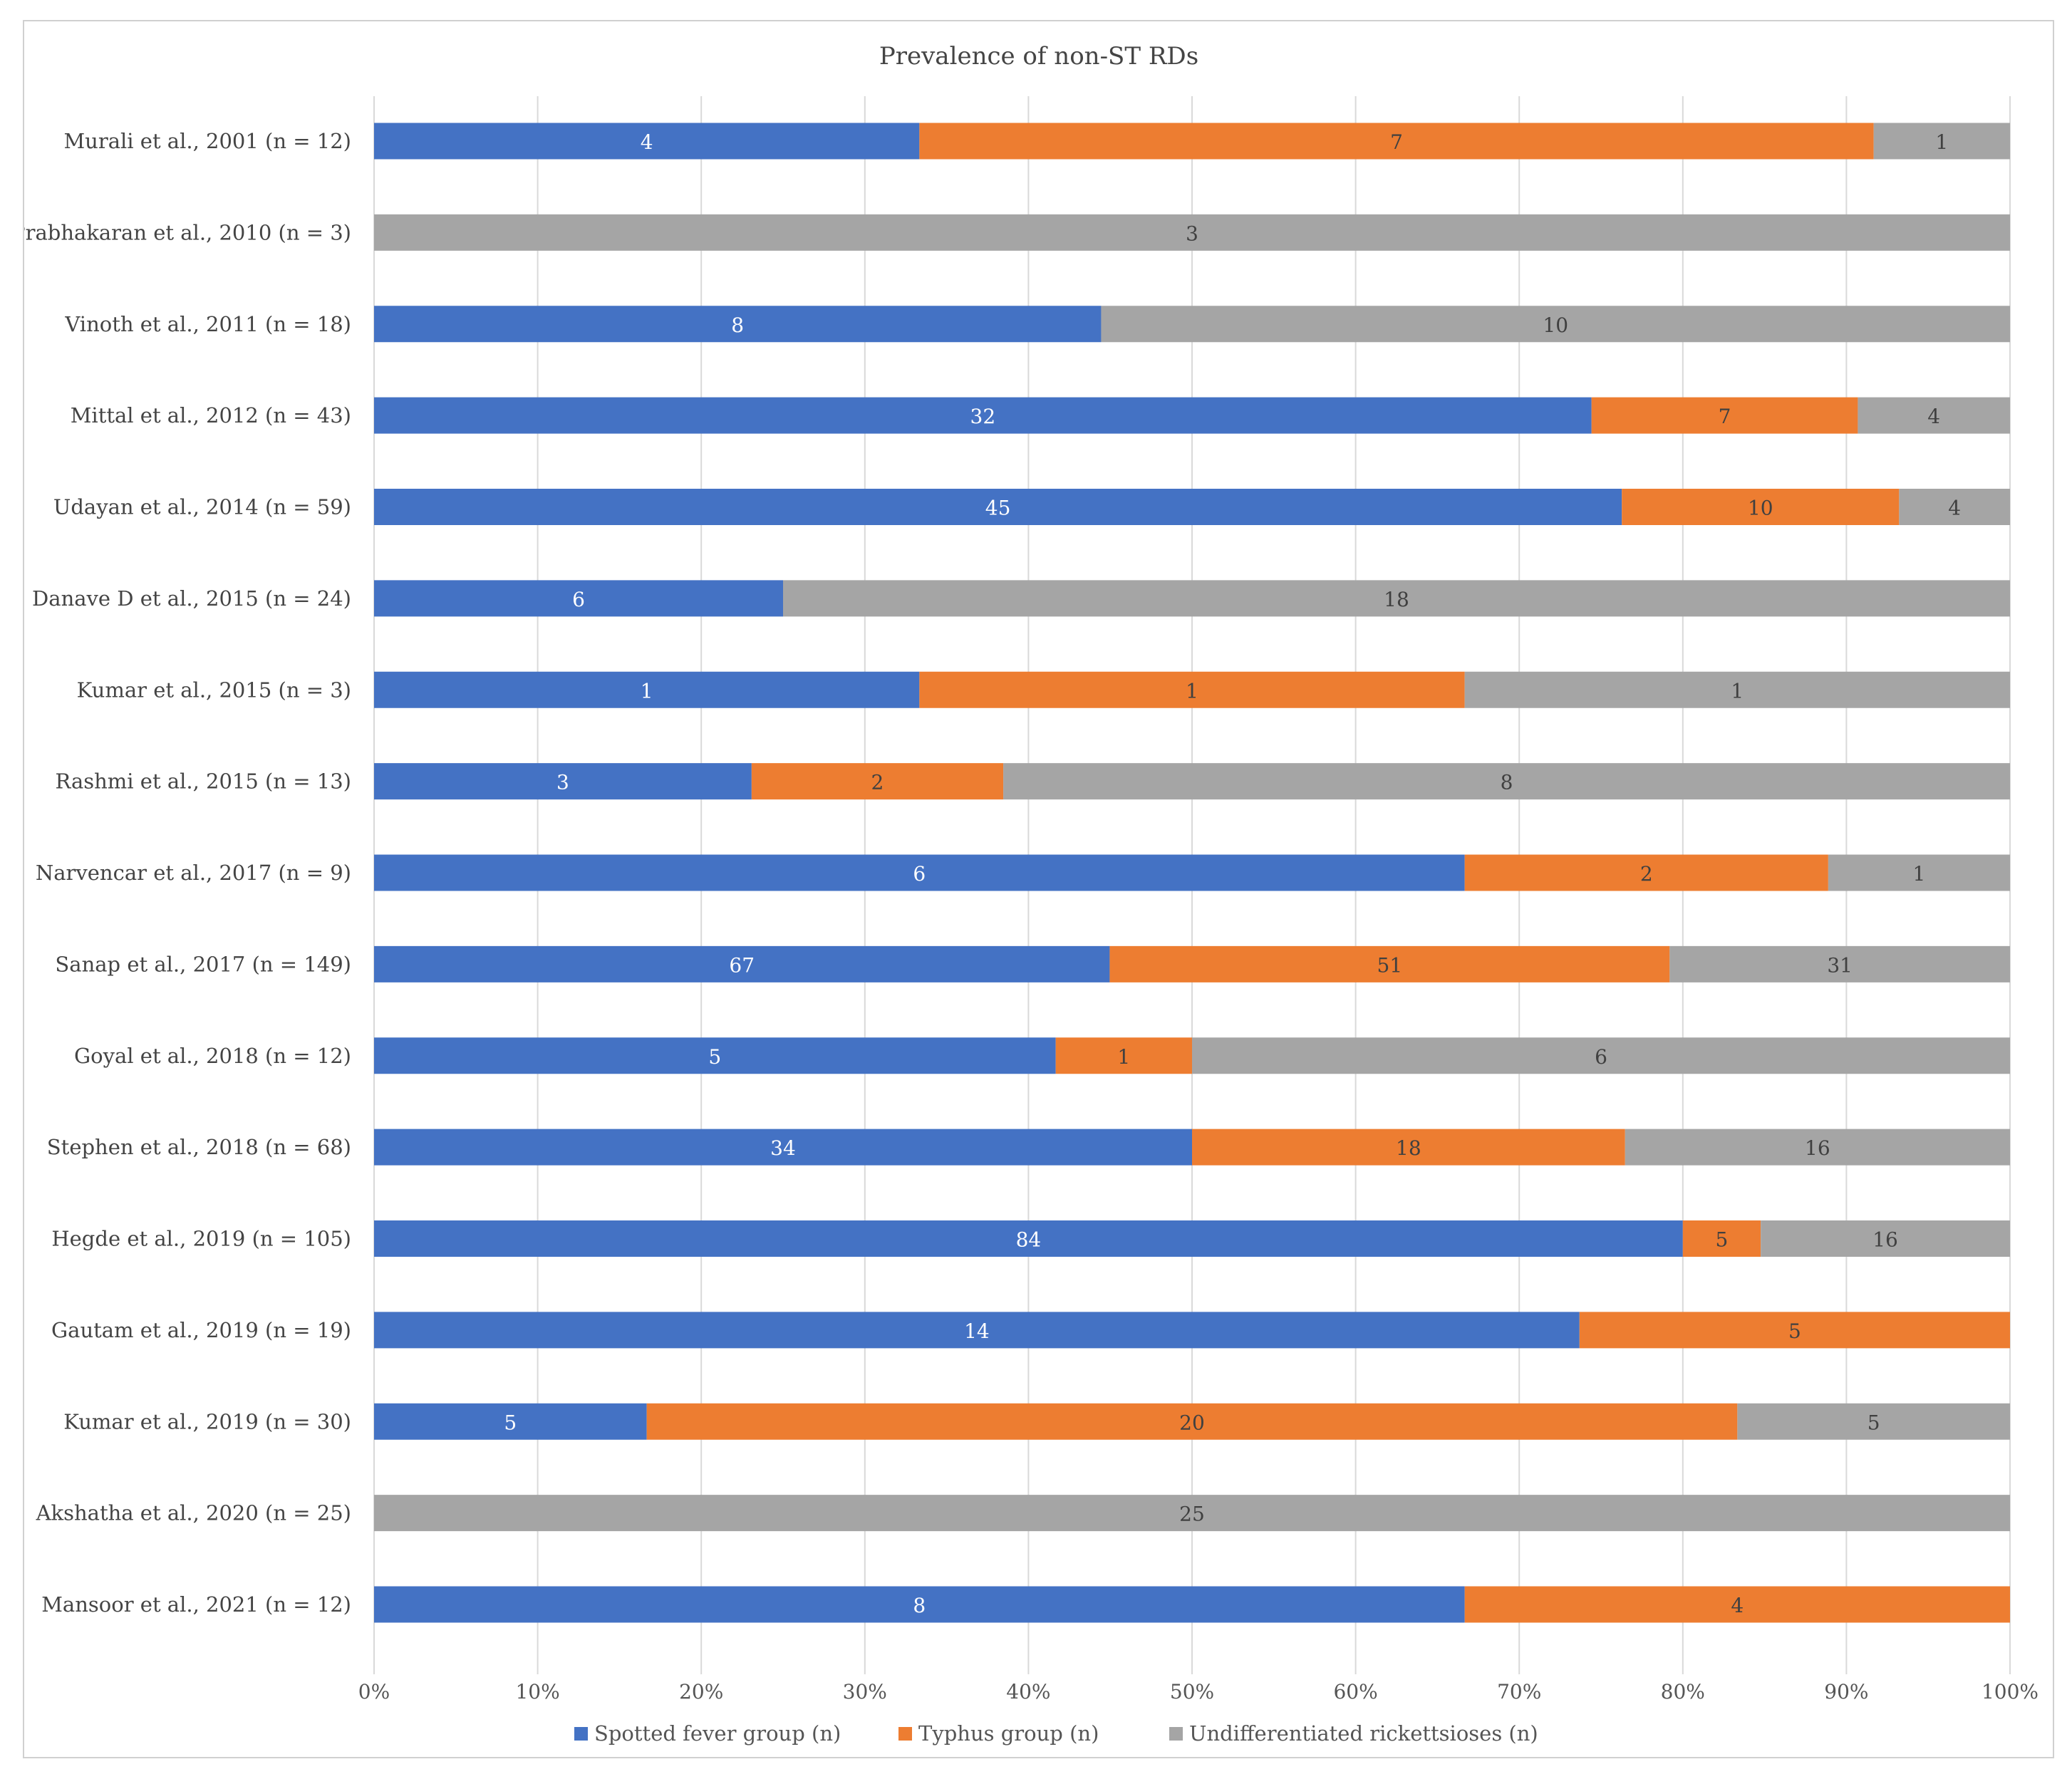  I want to click on category-label: Gautam et al., 2019 (n = 19), so click(201, 1330).